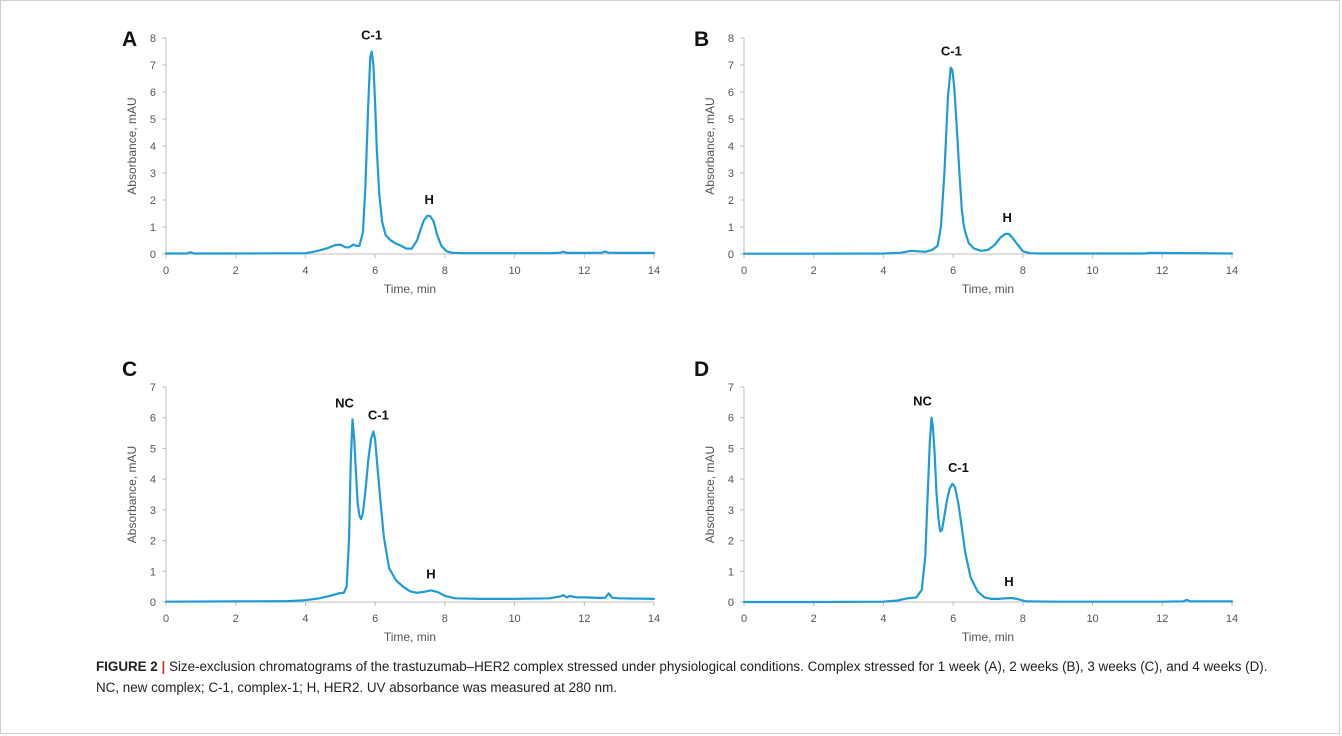 This screenshot has height=736, width=1342. Describe the element at coordinates (1162, 271) in the screenshot. I see `x-tick-label-b: 12` at that location.